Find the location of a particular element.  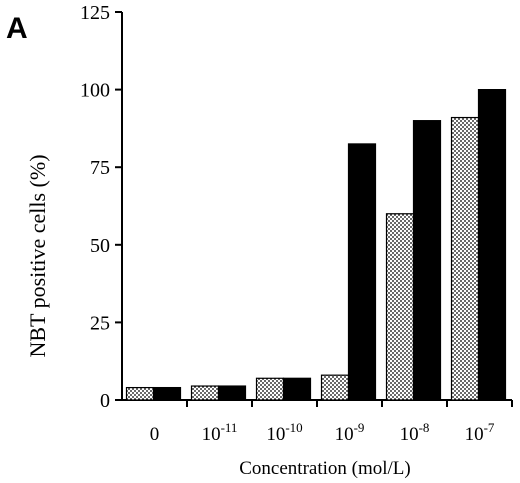

y-tick-label: 50 is located at coordinates (100, 246).